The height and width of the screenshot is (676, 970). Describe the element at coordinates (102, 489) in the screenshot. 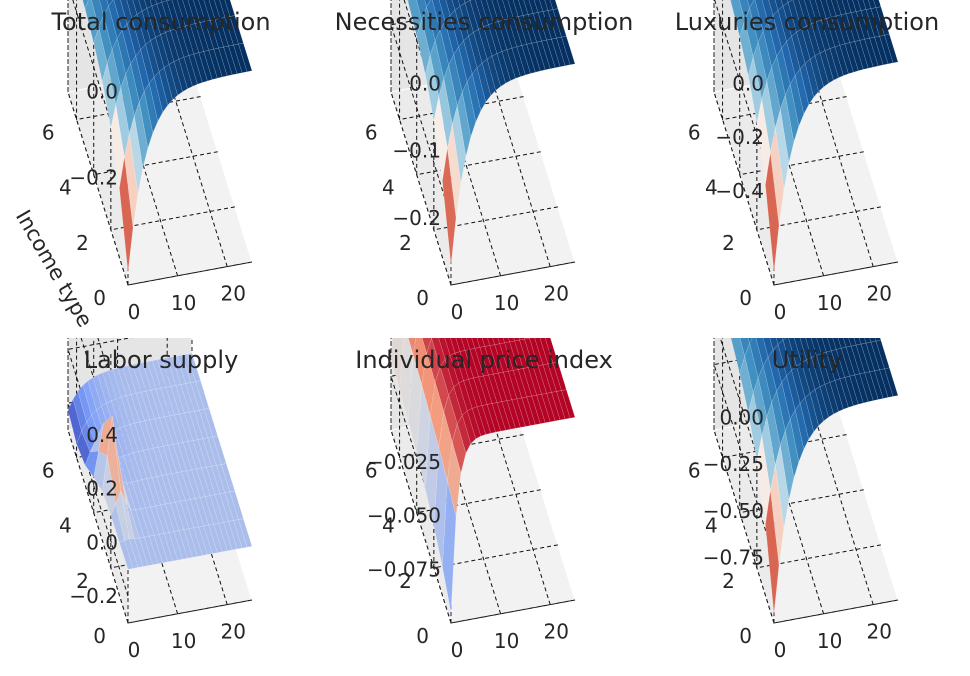

I see `z-tick-label: 0.2` at that location.